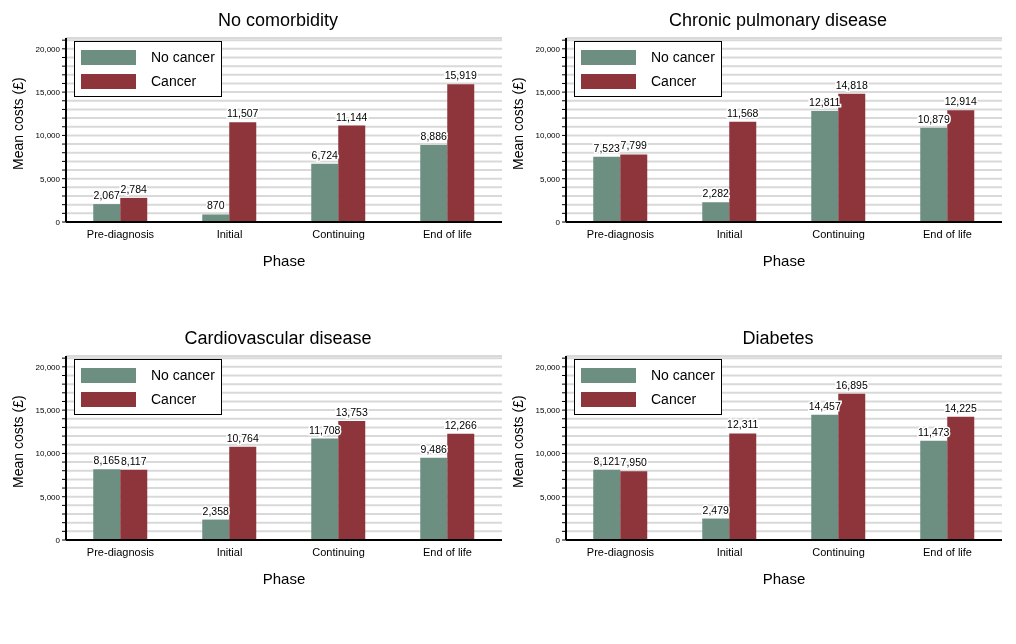  Describe the element at coordinates (243, 113) in the screenshot. I see `data-label: 11,507` at that location.